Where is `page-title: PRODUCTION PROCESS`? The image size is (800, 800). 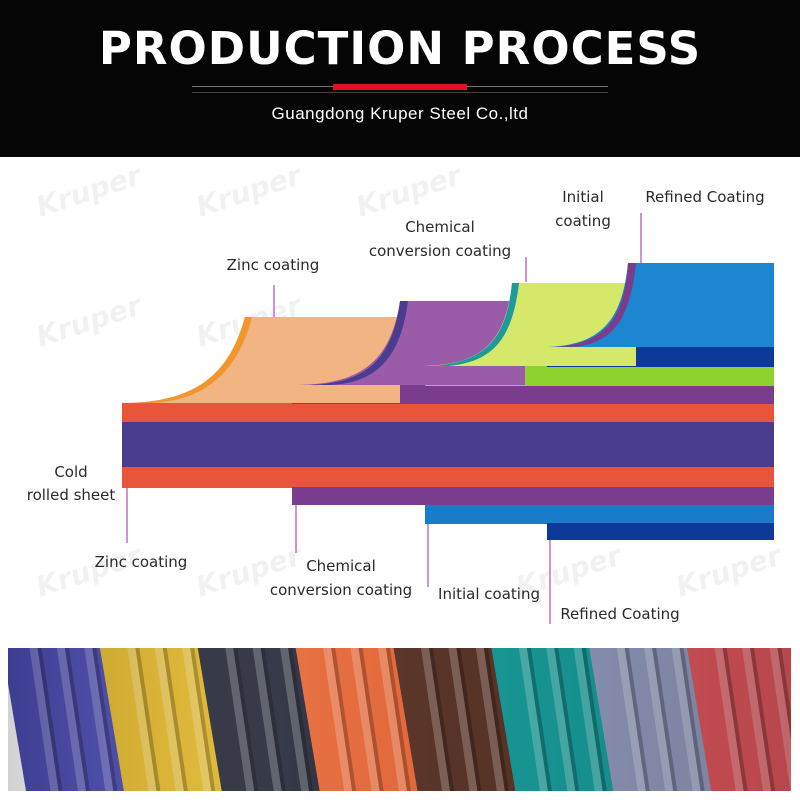
page-title: PRODUCTION PROCESS is located at coordinates (400, 48).